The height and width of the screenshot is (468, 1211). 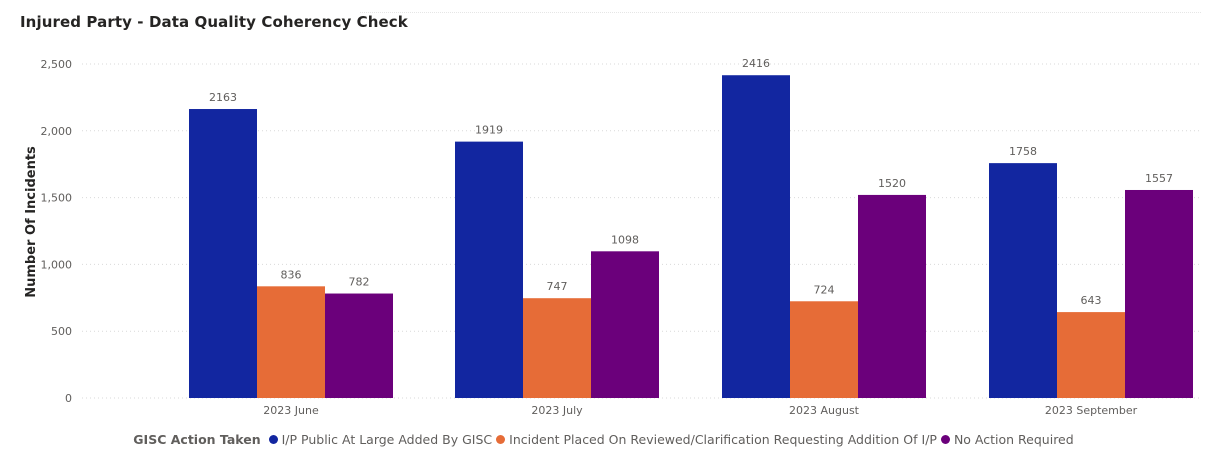 What do you see at coordinates (359, 282) in the screenshot?
I see `data-label: 782` at bounding box center [359, 282].